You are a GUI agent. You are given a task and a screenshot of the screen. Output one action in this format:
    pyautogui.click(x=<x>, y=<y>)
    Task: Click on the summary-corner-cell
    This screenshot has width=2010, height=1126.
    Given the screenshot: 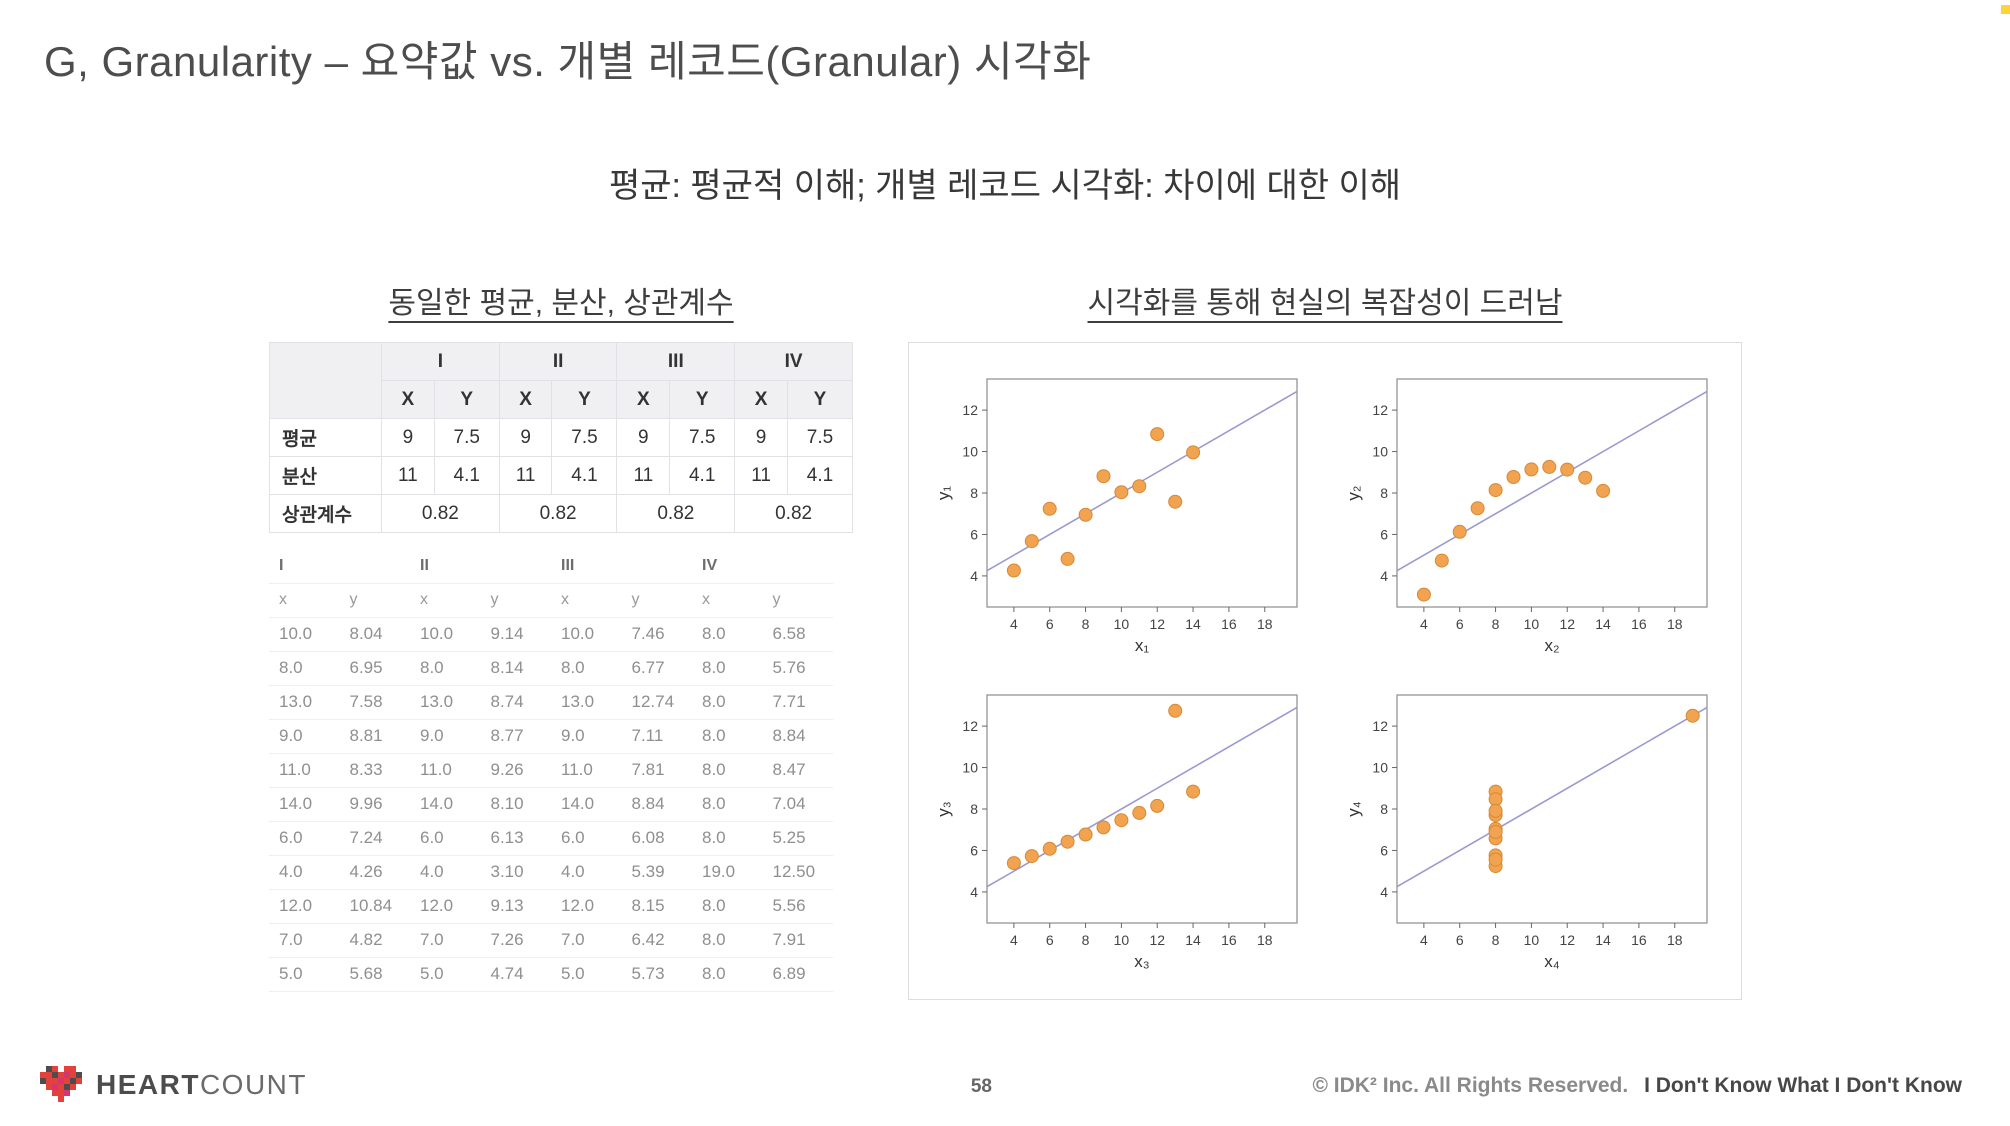 What is the action you would take?
    pyautogui.click(x=325, y=380)
    